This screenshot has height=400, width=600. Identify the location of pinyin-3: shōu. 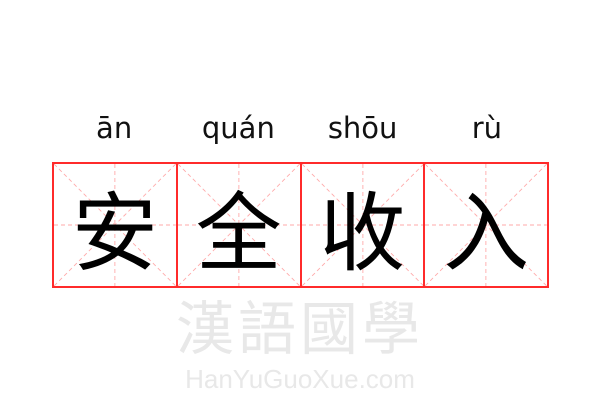
(362, 128).